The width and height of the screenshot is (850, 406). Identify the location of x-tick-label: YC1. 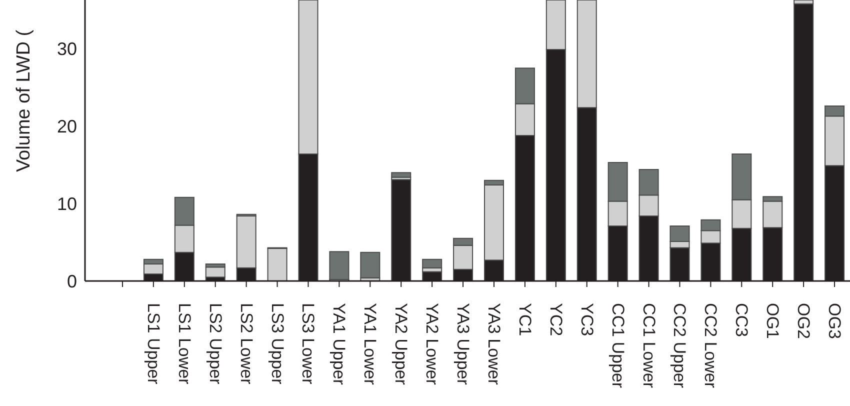
(524, 319).